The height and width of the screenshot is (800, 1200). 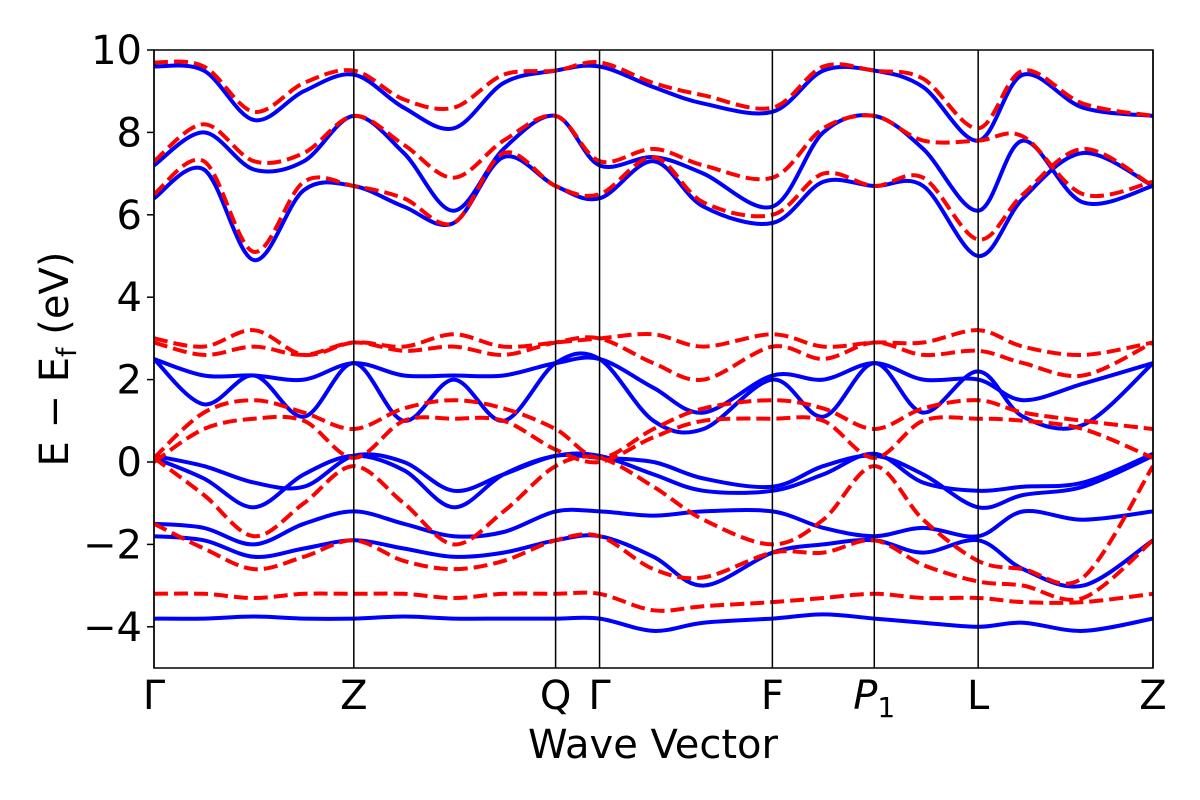 What do you see at coordinates (129, 216) in the screenshot?
I see `y-tick-label-6: 6` at bounding box center [129, 216].